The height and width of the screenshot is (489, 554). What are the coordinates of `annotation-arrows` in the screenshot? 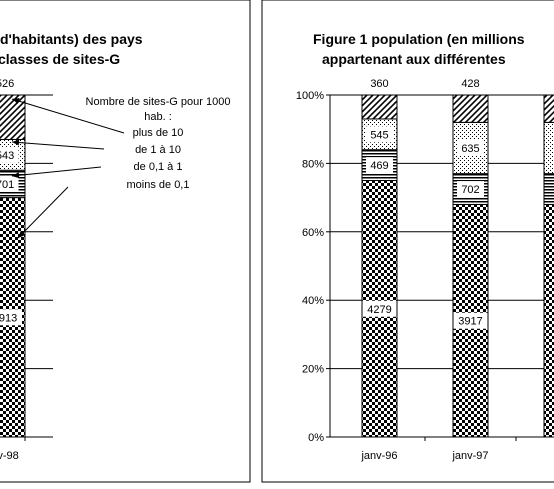 It's located at (68, 168).